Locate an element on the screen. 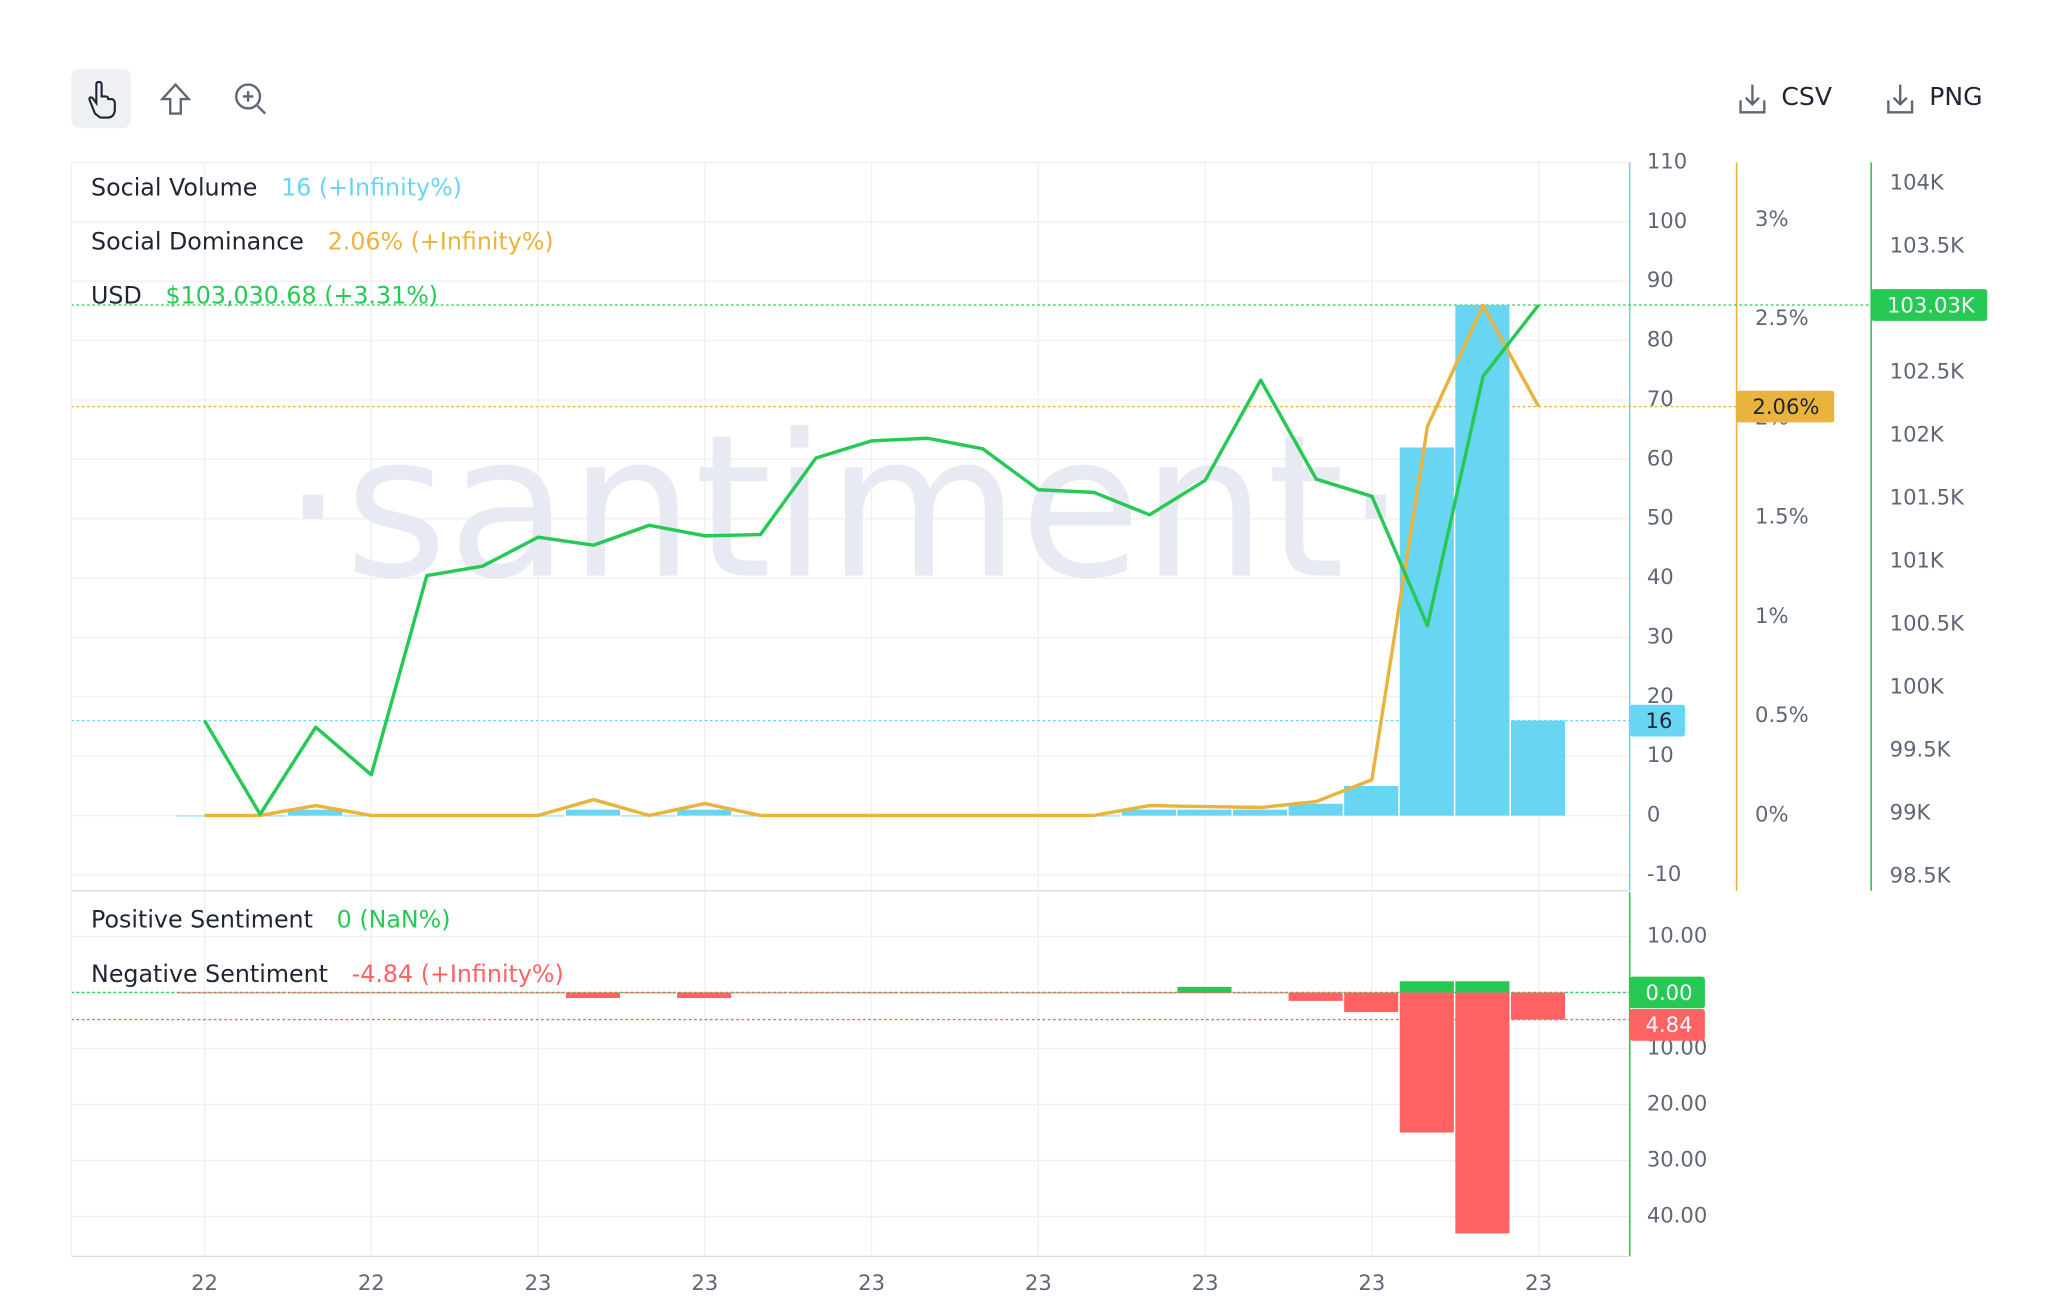  y2-tick-label: 0.5% is located at coordinates (1782, 714).